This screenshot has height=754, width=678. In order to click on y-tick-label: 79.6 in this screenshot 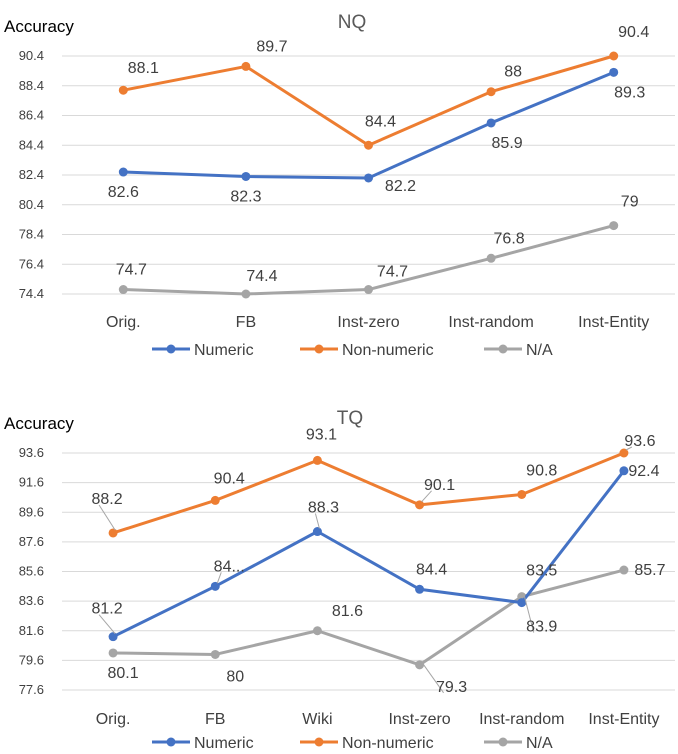, I will do `click(31, 659)`.